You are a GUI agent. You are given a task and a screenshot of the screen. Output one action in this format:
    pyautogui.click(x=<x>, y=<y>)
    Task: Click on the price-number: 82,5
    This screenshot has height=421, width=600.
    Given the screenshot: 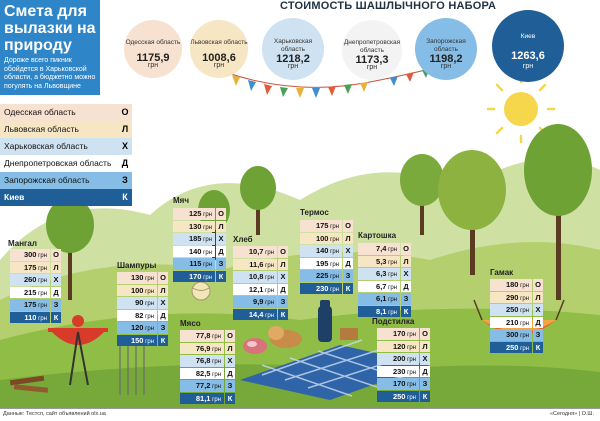 What is the action you would take?
    pyautogui.click(x=203, y=373)
    